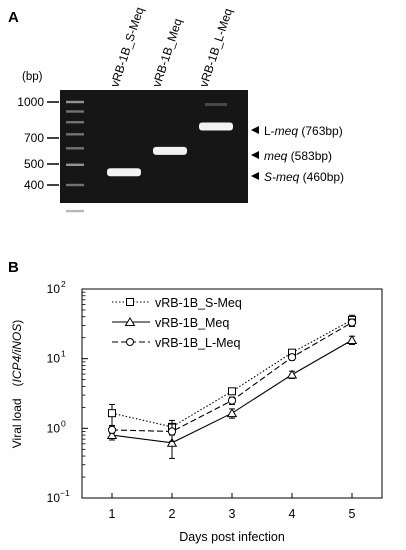 The image size is (406, 550). What do you see at coordinates (292, 514) in the screenshot?
I see `x-tick-label: 4` at bounding box center [292, 514].